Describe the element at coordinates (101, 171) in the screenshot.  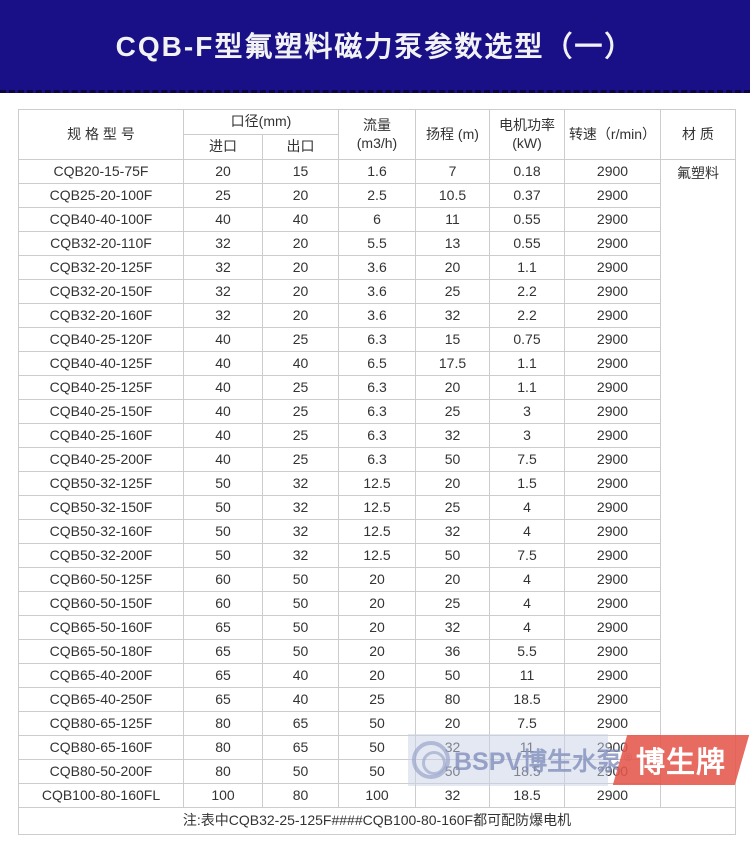
I see `model-cell: CQB20-15-75F` at that location.